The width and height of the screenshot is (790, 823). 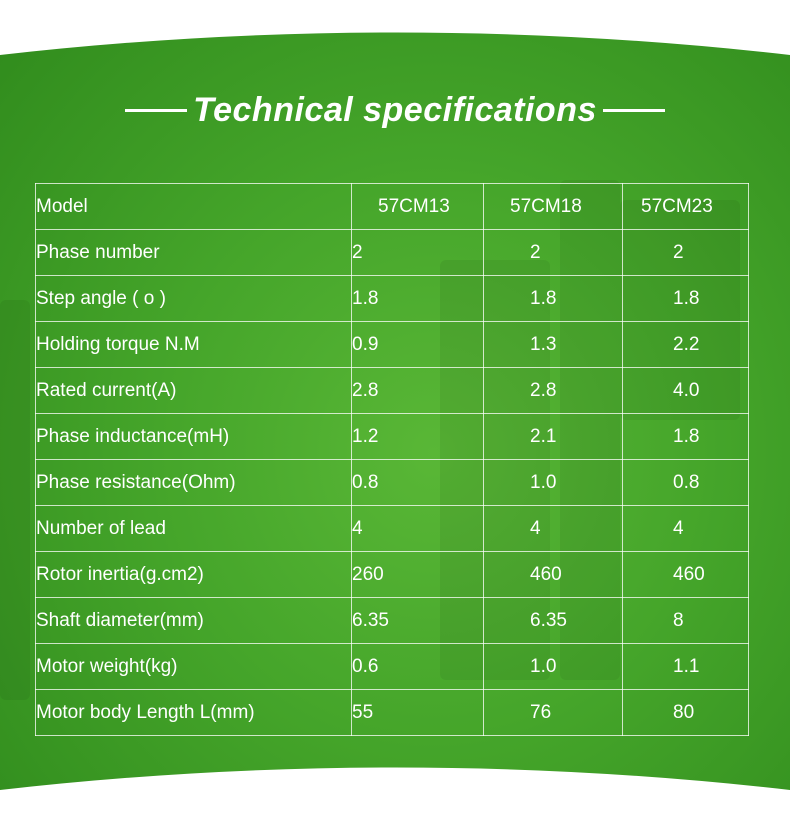 I want to click on row-value: 260, so click(x=417, y=574).